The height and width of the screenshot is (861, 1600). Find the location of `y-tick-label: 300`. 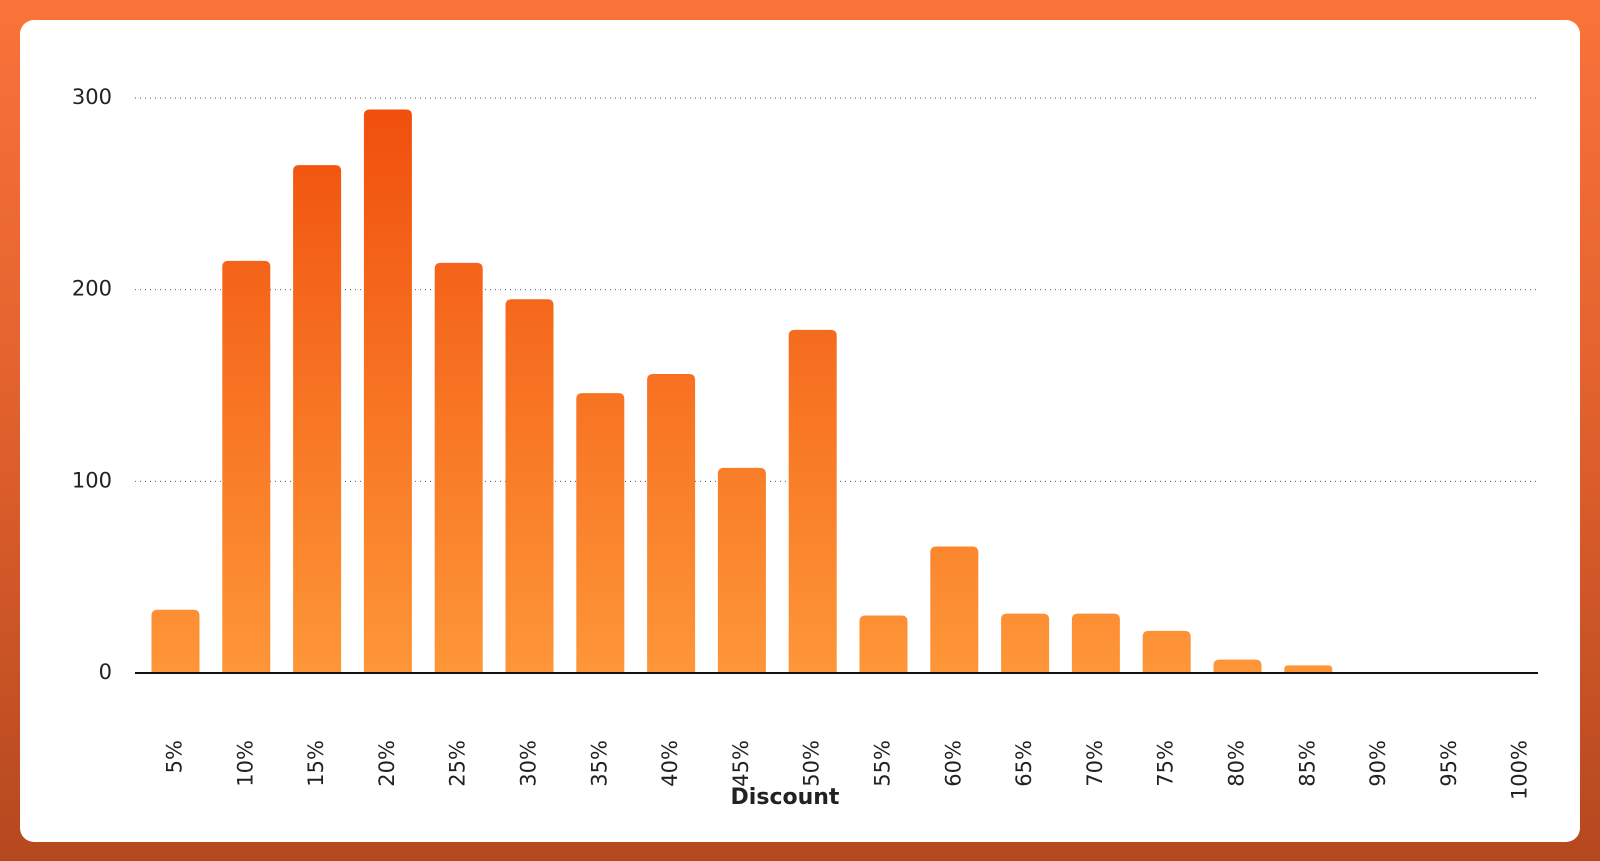

y-tick-label: 300 is located at coordinates (92, 97).